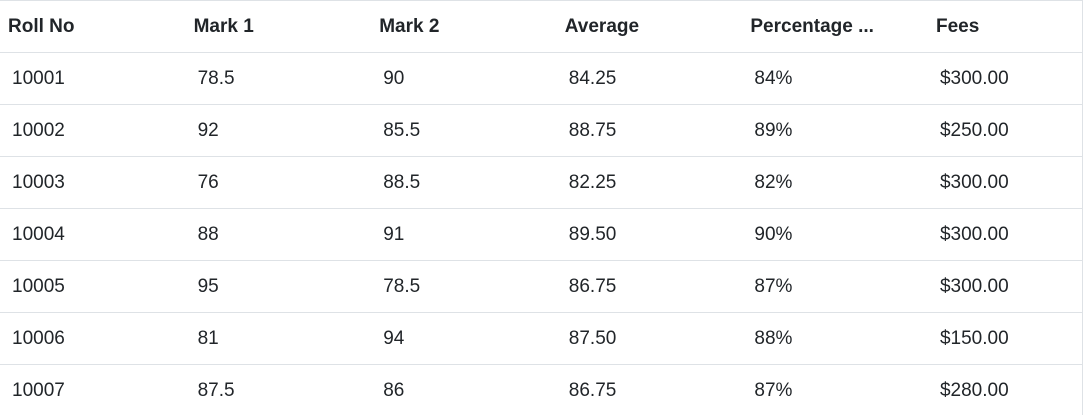 This screenshot has height=415, width=1083. Describe the element at coordinates (541, 339) in the screenshot. I see `table-row: 10006 81 94 87.50 88% $150.00` at that location.